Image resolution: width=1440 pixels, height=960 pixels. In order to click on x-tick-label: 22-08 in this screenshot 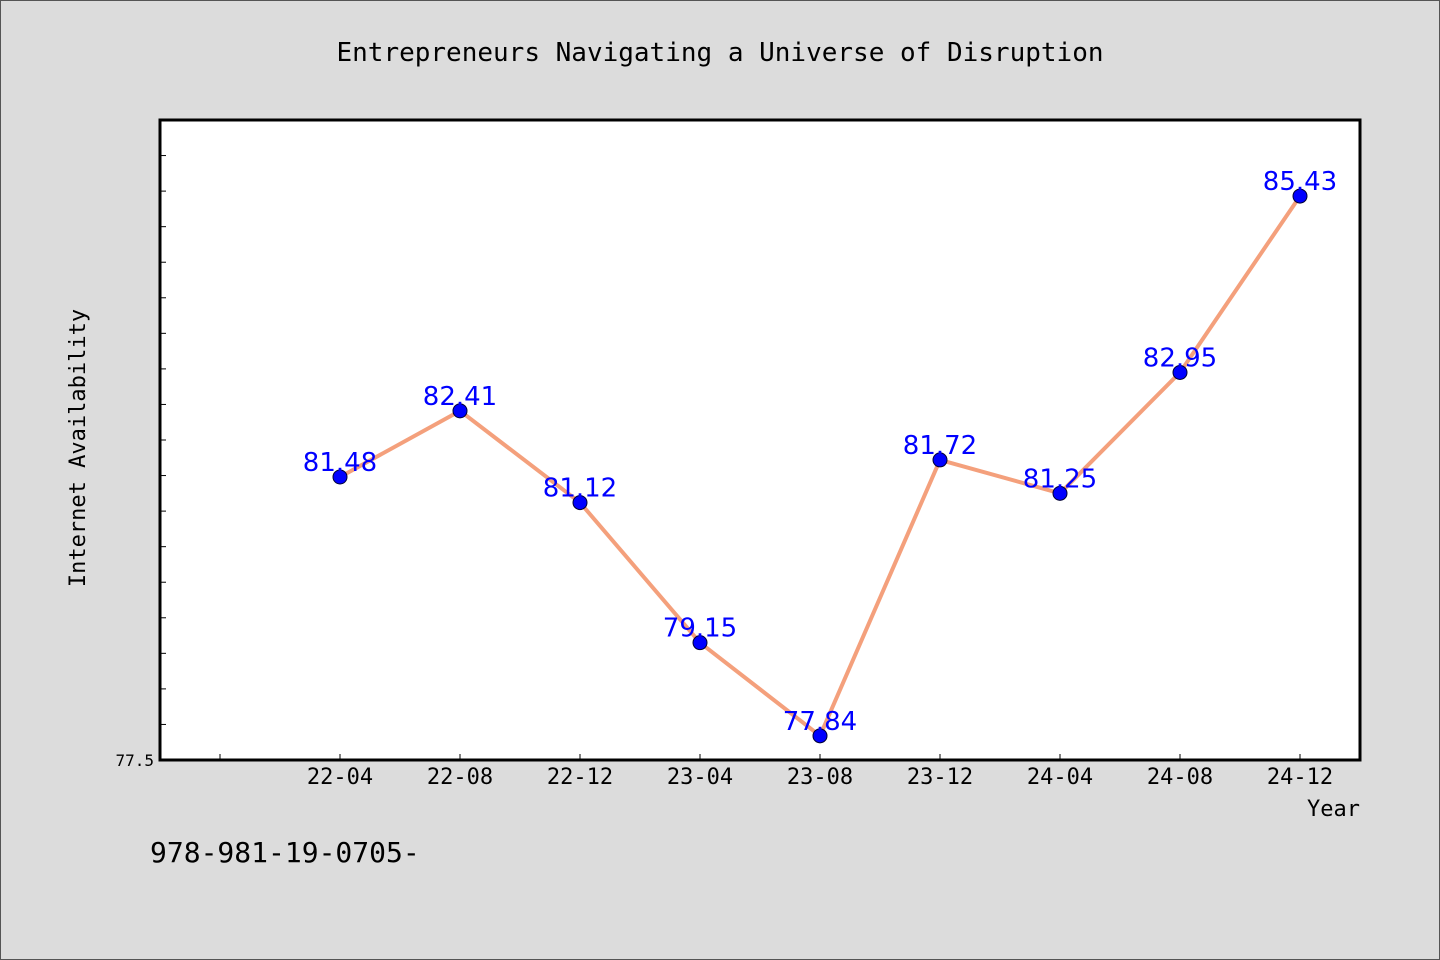, I will do `click(460, 777)`.